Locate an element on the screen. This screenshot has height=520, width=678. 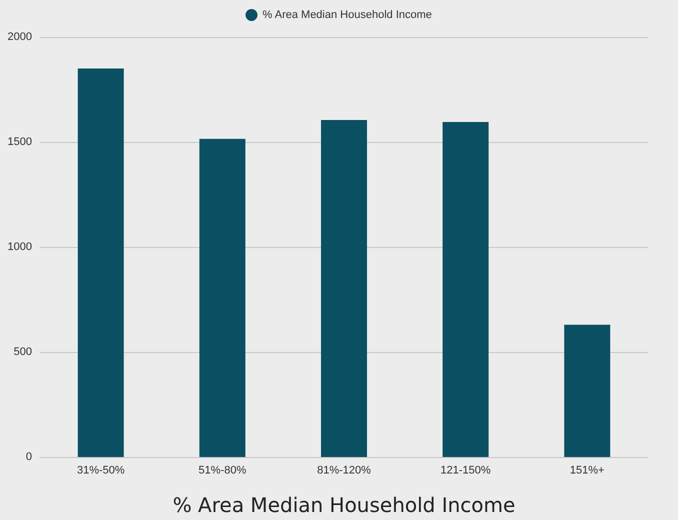
x-tick-label: 51%-80% is located at coordinates (222, 470).